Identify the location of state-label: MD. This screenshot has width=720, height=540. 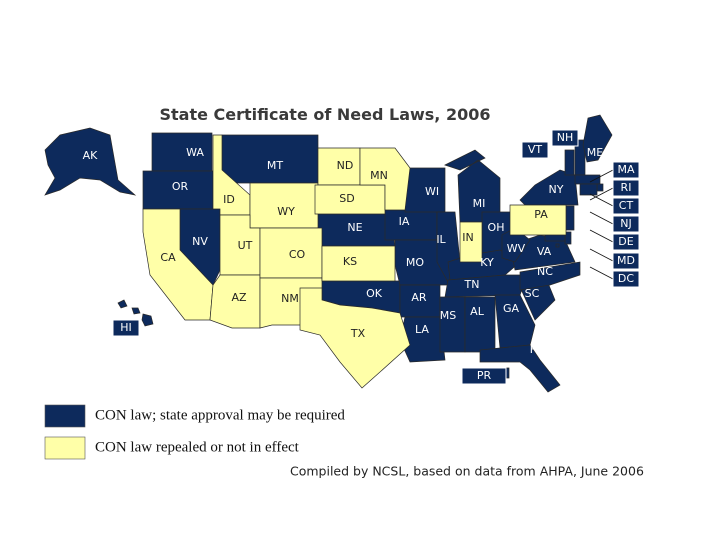
(626, 260).